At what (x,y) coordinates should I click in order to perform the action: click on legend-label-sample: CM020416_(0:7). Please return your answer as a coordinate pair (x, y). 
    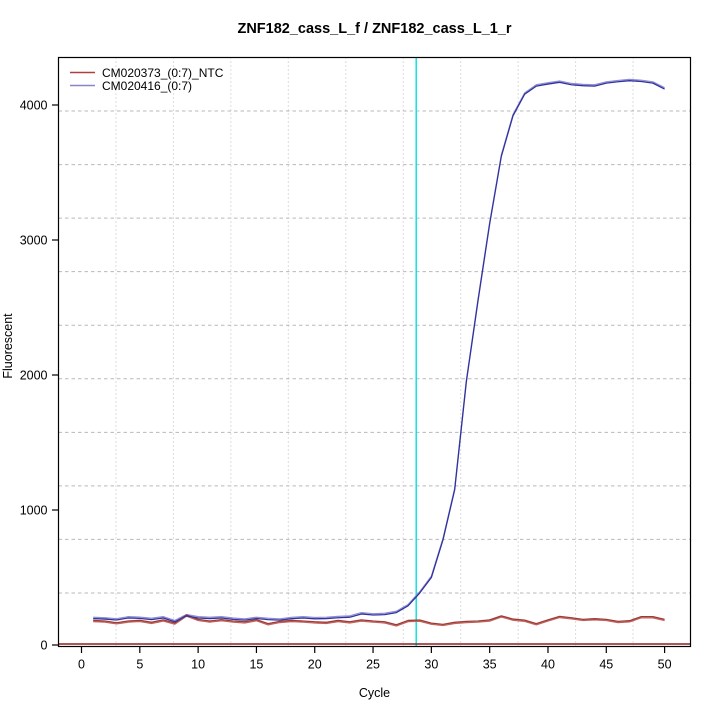
    Looking at the image, I should click on (147, 86).